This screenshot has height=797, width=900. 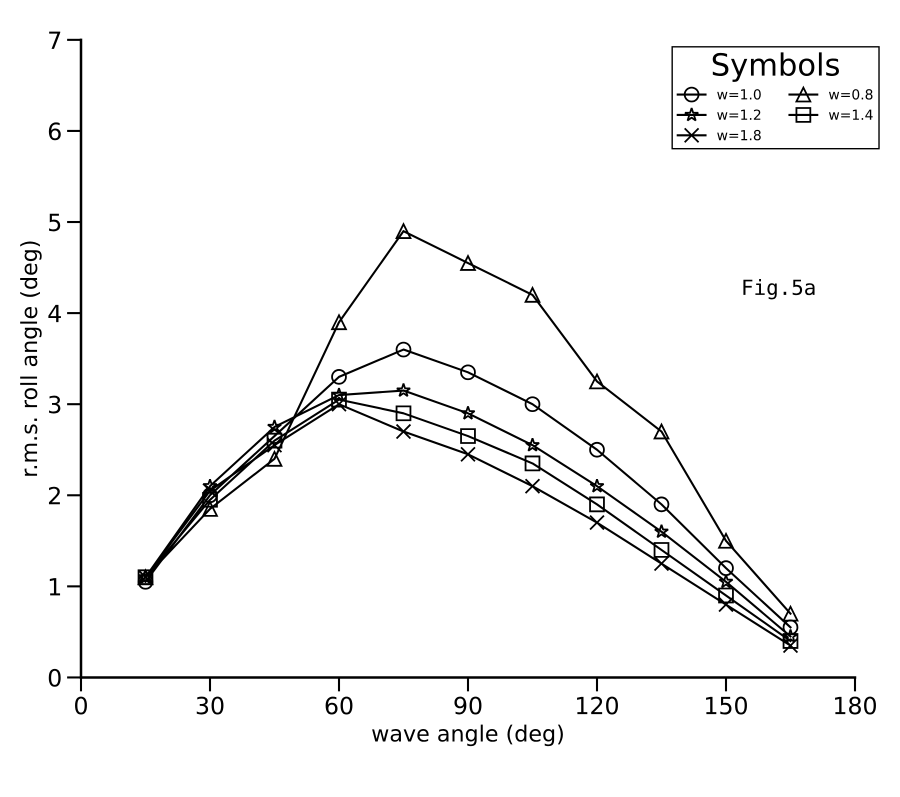 What do you see at coordinates (55, 587) in the screenshot?
I see `y-tick-label: 1` at bounding box center [55, 587].